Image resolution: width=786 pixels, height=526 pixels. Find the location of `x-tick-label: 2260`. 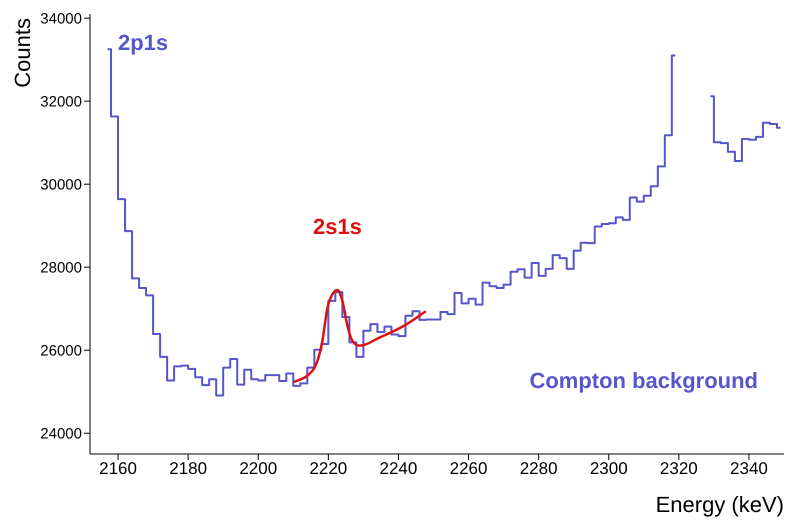

x-tick-label: 2260 is located at coordinates (469, 468).